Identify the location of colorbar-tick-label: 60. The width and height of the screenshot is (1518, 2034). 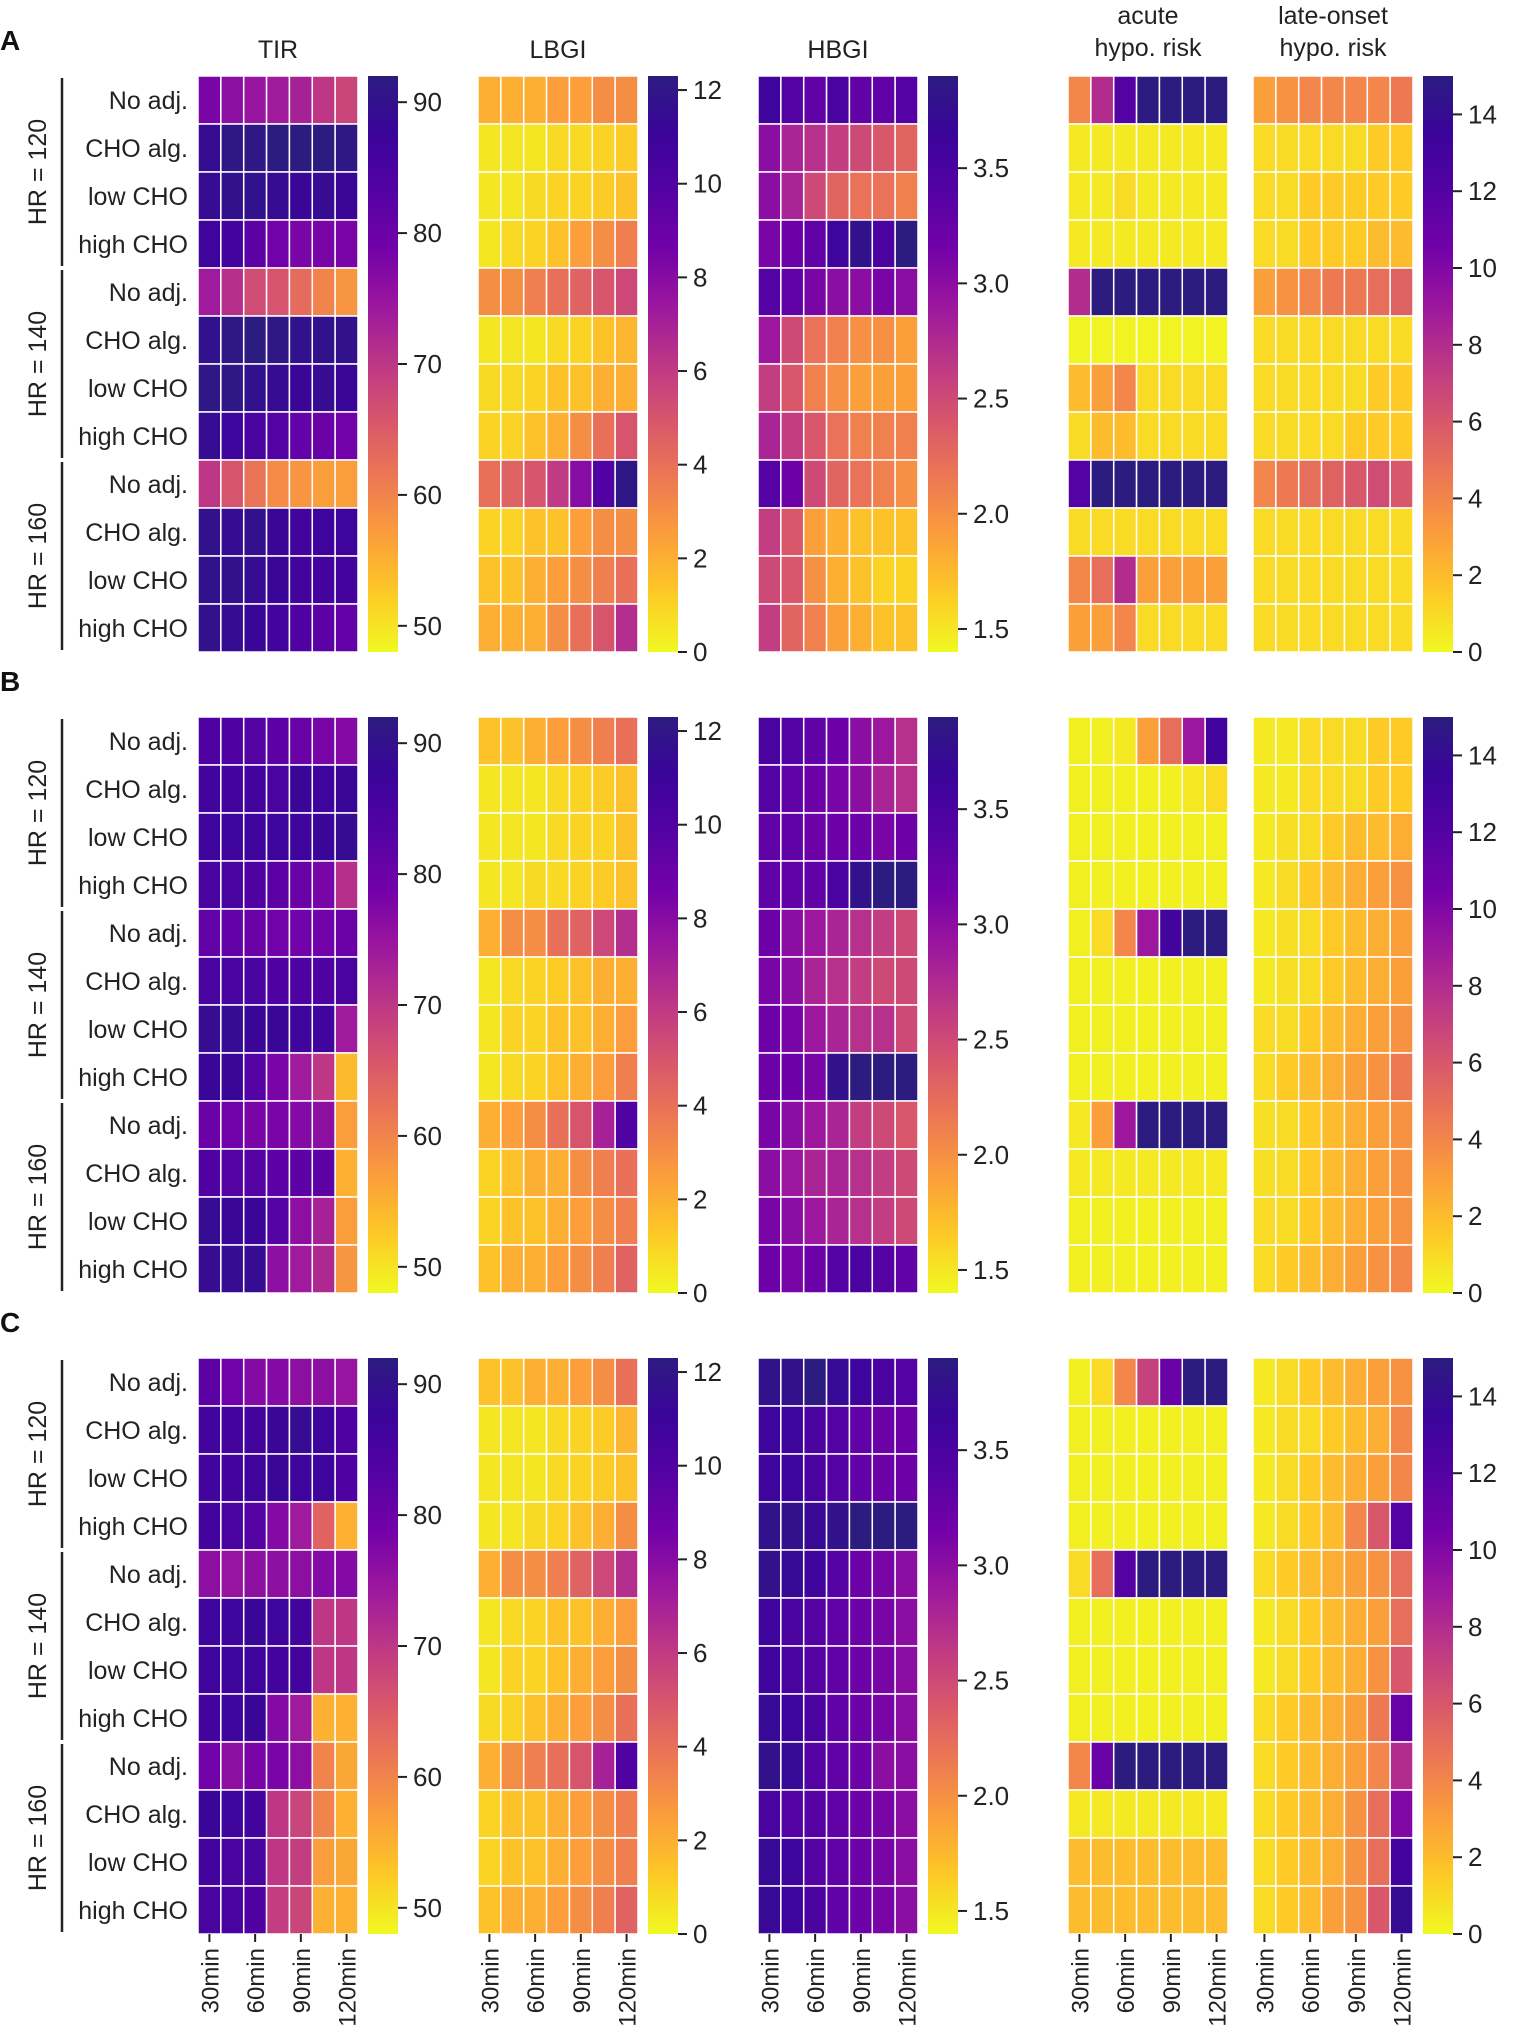
(427, 495).